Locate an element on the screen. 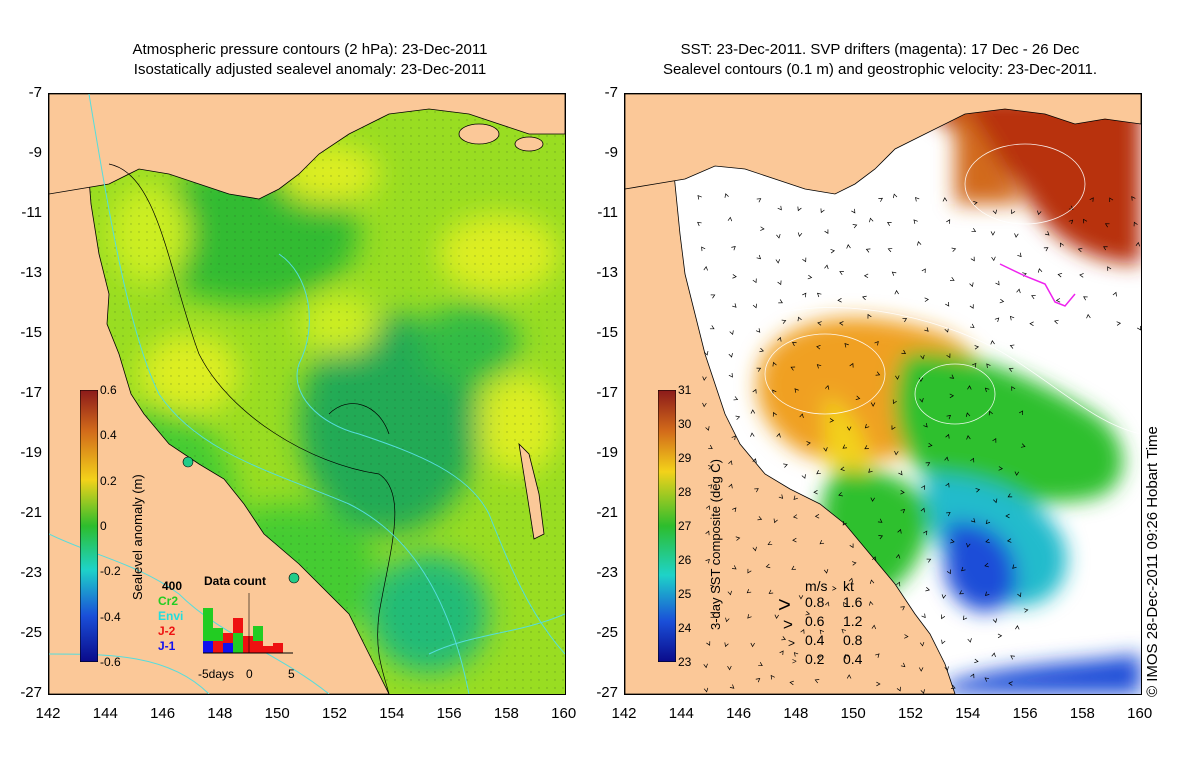 The width and height of the screenshot is (1200, 780). right-y-tick--19: -19 is located at coordinates (607, 452).